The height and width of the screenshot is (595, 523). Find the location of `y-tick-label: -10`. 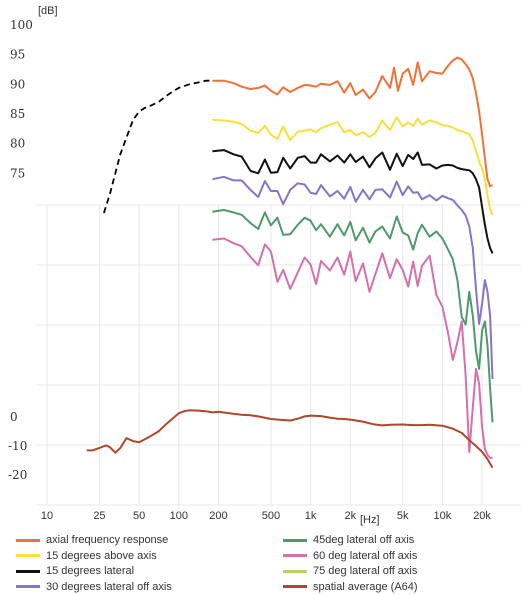

y-tick-label: -10 is located at coordinates (17, 446).